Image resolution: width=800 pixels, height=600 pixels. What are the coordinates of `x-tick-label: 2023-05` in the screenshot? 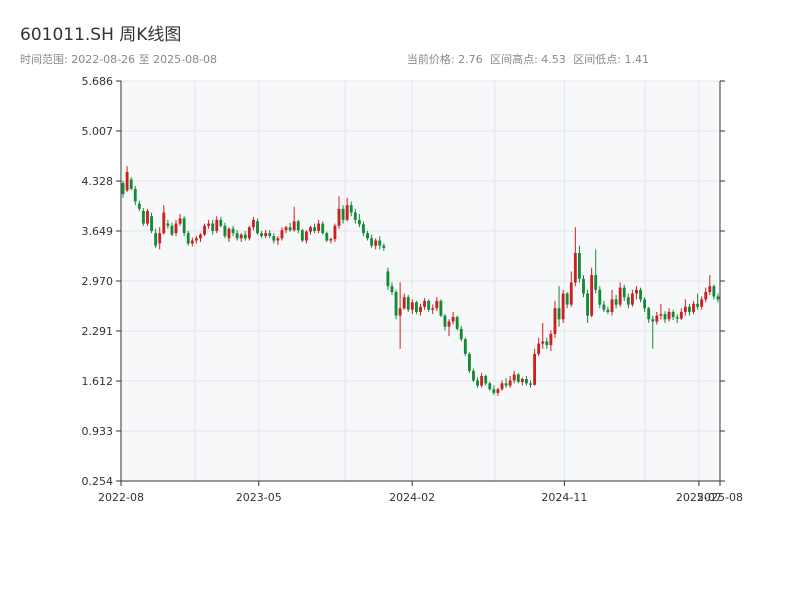 It's located at (259, 497).